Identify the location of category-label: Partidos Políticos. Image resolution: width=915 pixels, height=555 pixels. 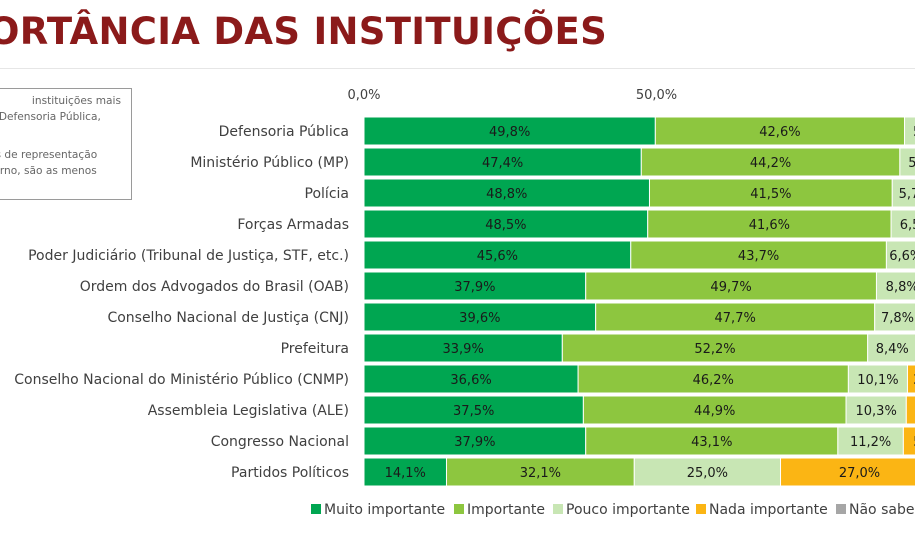
(290, 473).